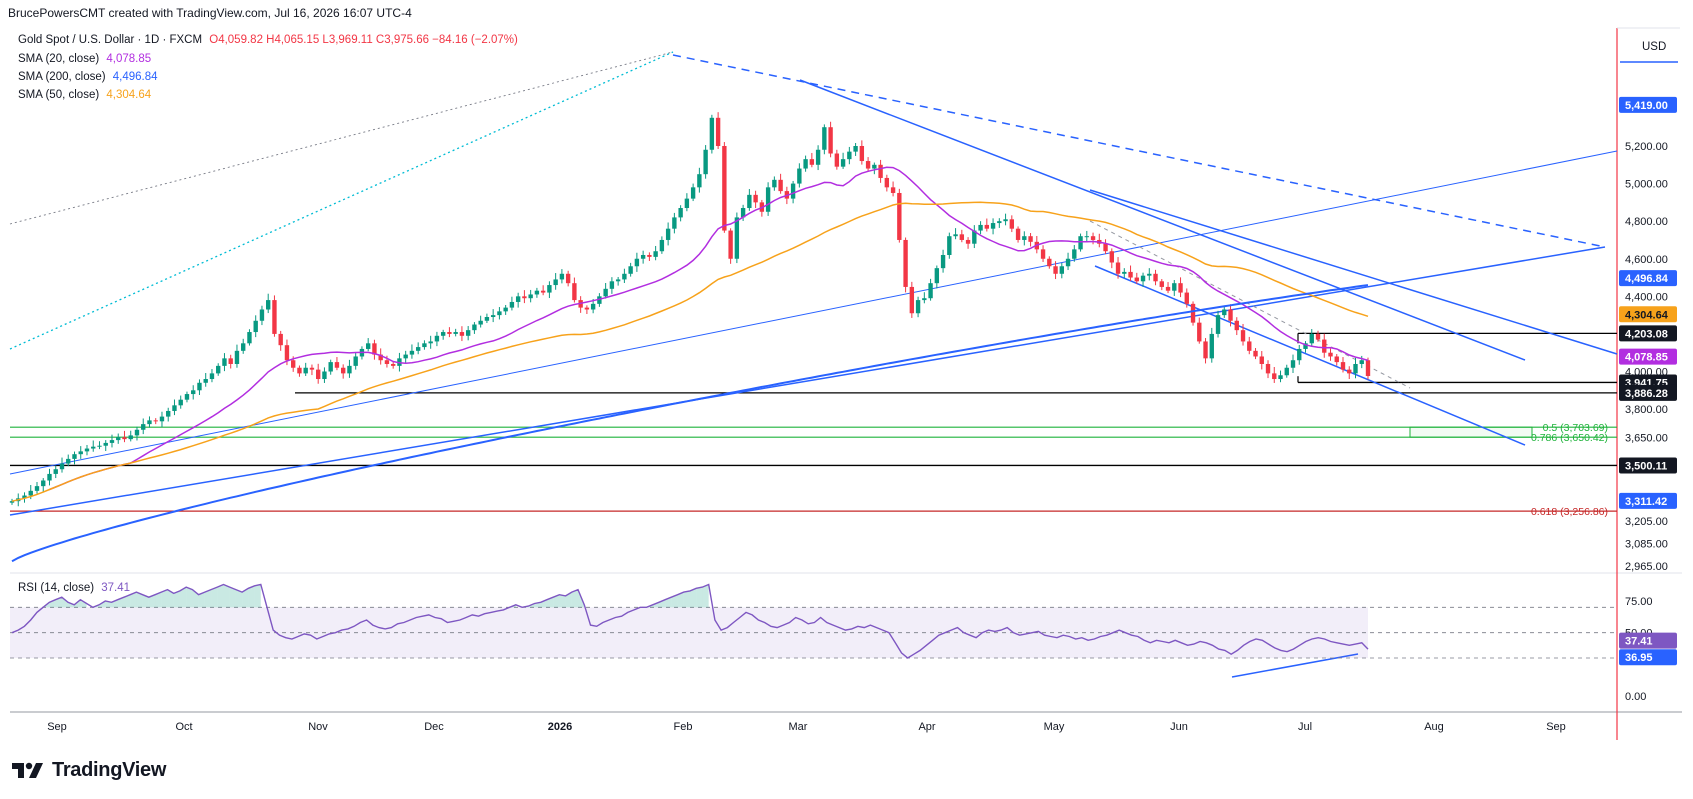 This screenshot has width=1693, height=799. Describe the element at coordinates (27, 770) in the screenshot. I see `tradingview-logo-icon` at that location.